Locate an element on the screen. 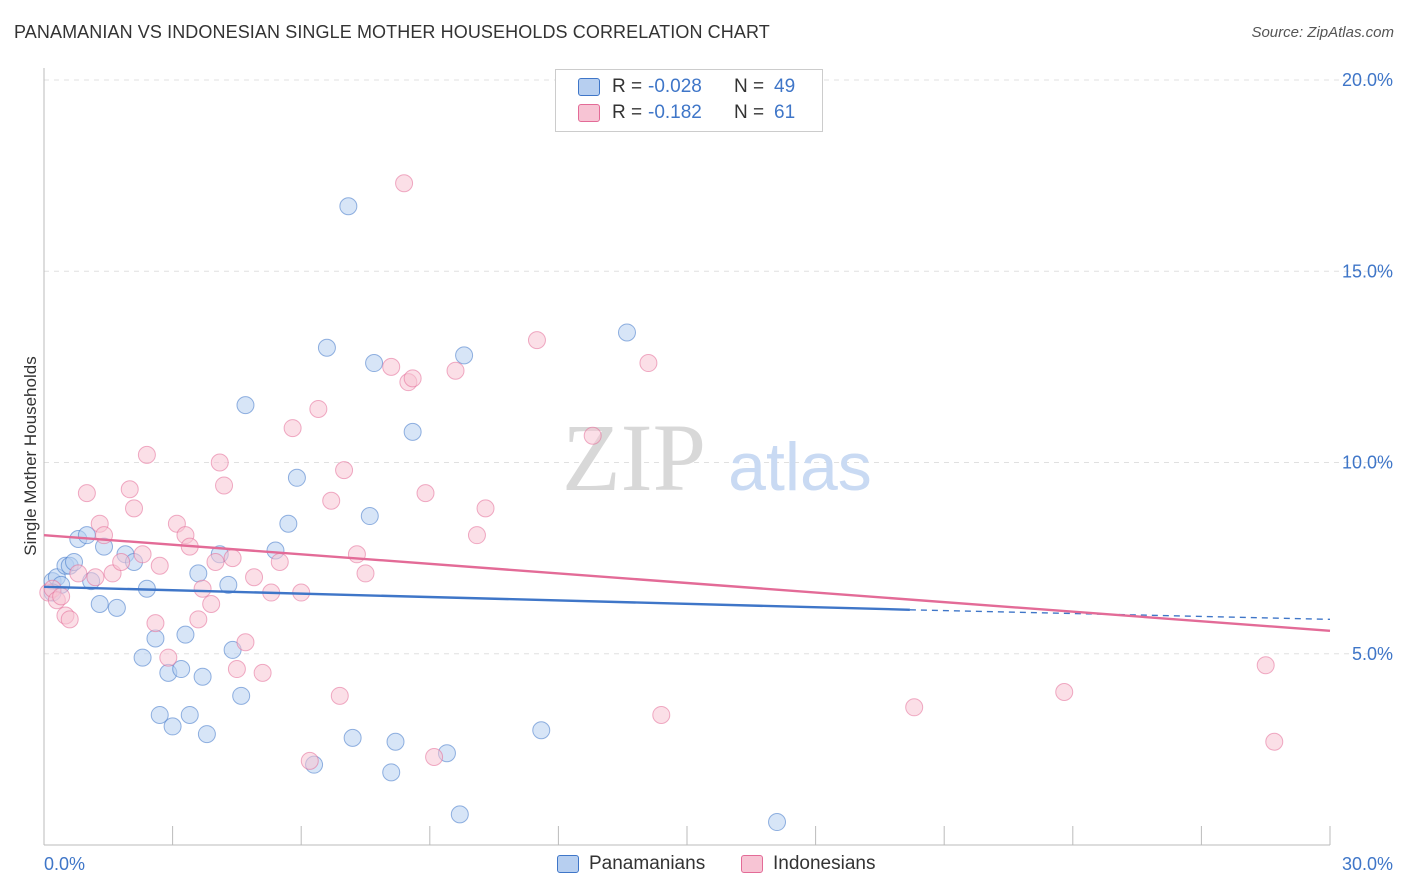 Image resolution: width=1406 pixels, height=892 pixels. legend-n-value: 49 is located at coordinates (785, 86).